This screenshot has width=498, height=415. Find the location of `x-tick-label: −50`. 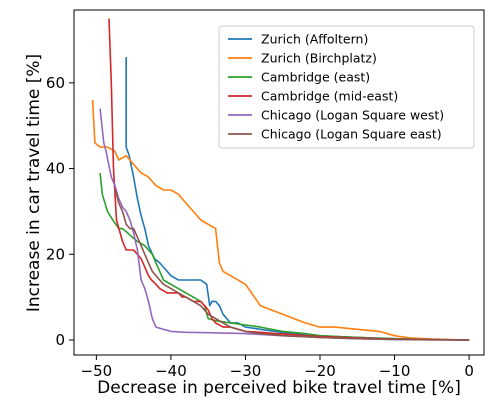

x-tick-label: −50 is located at coordinates (97, 371).